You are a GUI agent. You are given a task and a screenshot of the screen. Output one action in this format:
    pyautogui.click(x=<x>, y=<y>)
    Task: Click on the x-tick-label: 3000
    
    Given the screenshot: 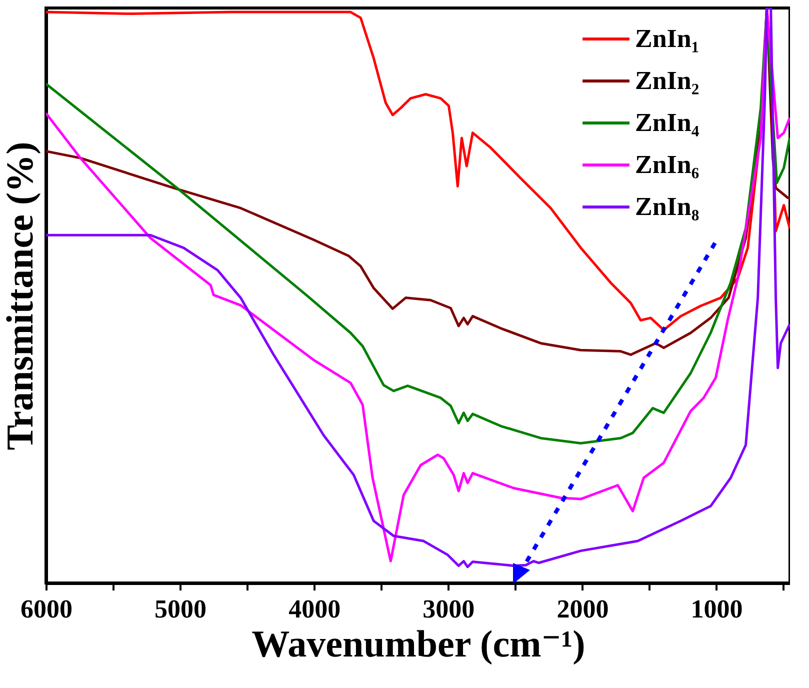 What is the action you would take?
    pyautogui.click(x=448, y=609)
    